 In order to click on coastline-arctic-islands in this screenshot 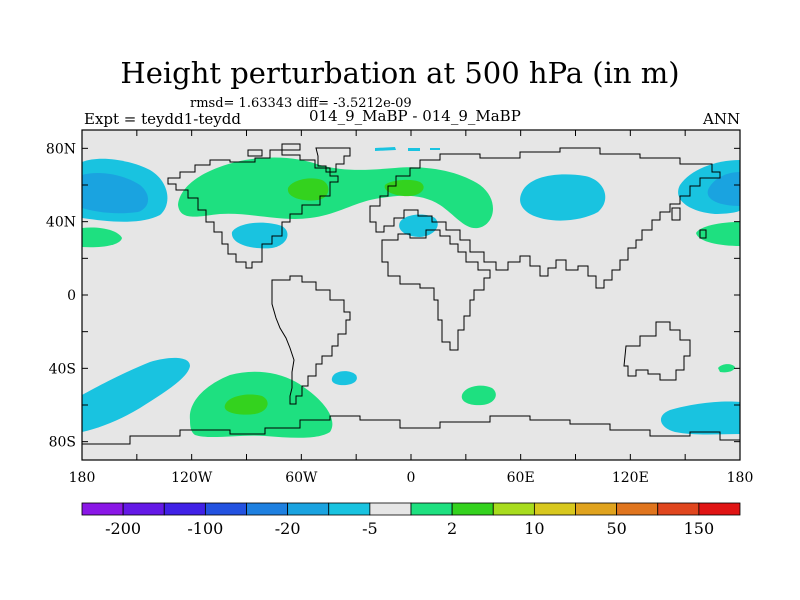, I will do `click(274, 150)`.